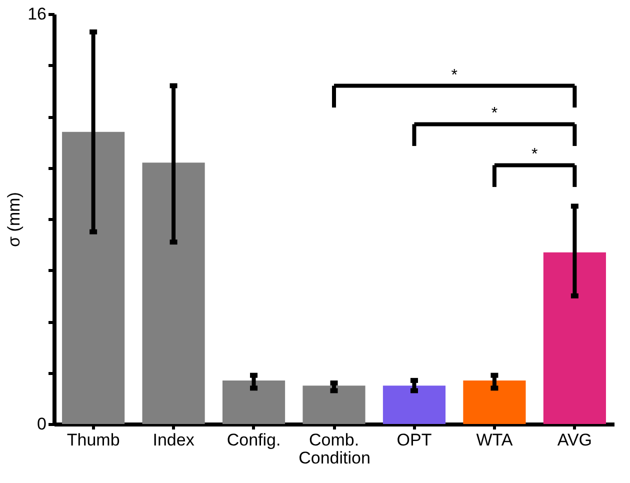  What do you see at coordinates (495, 440) in the screenshot?
I see `x-tick-label: WTA` at bounding box center [495, 440].